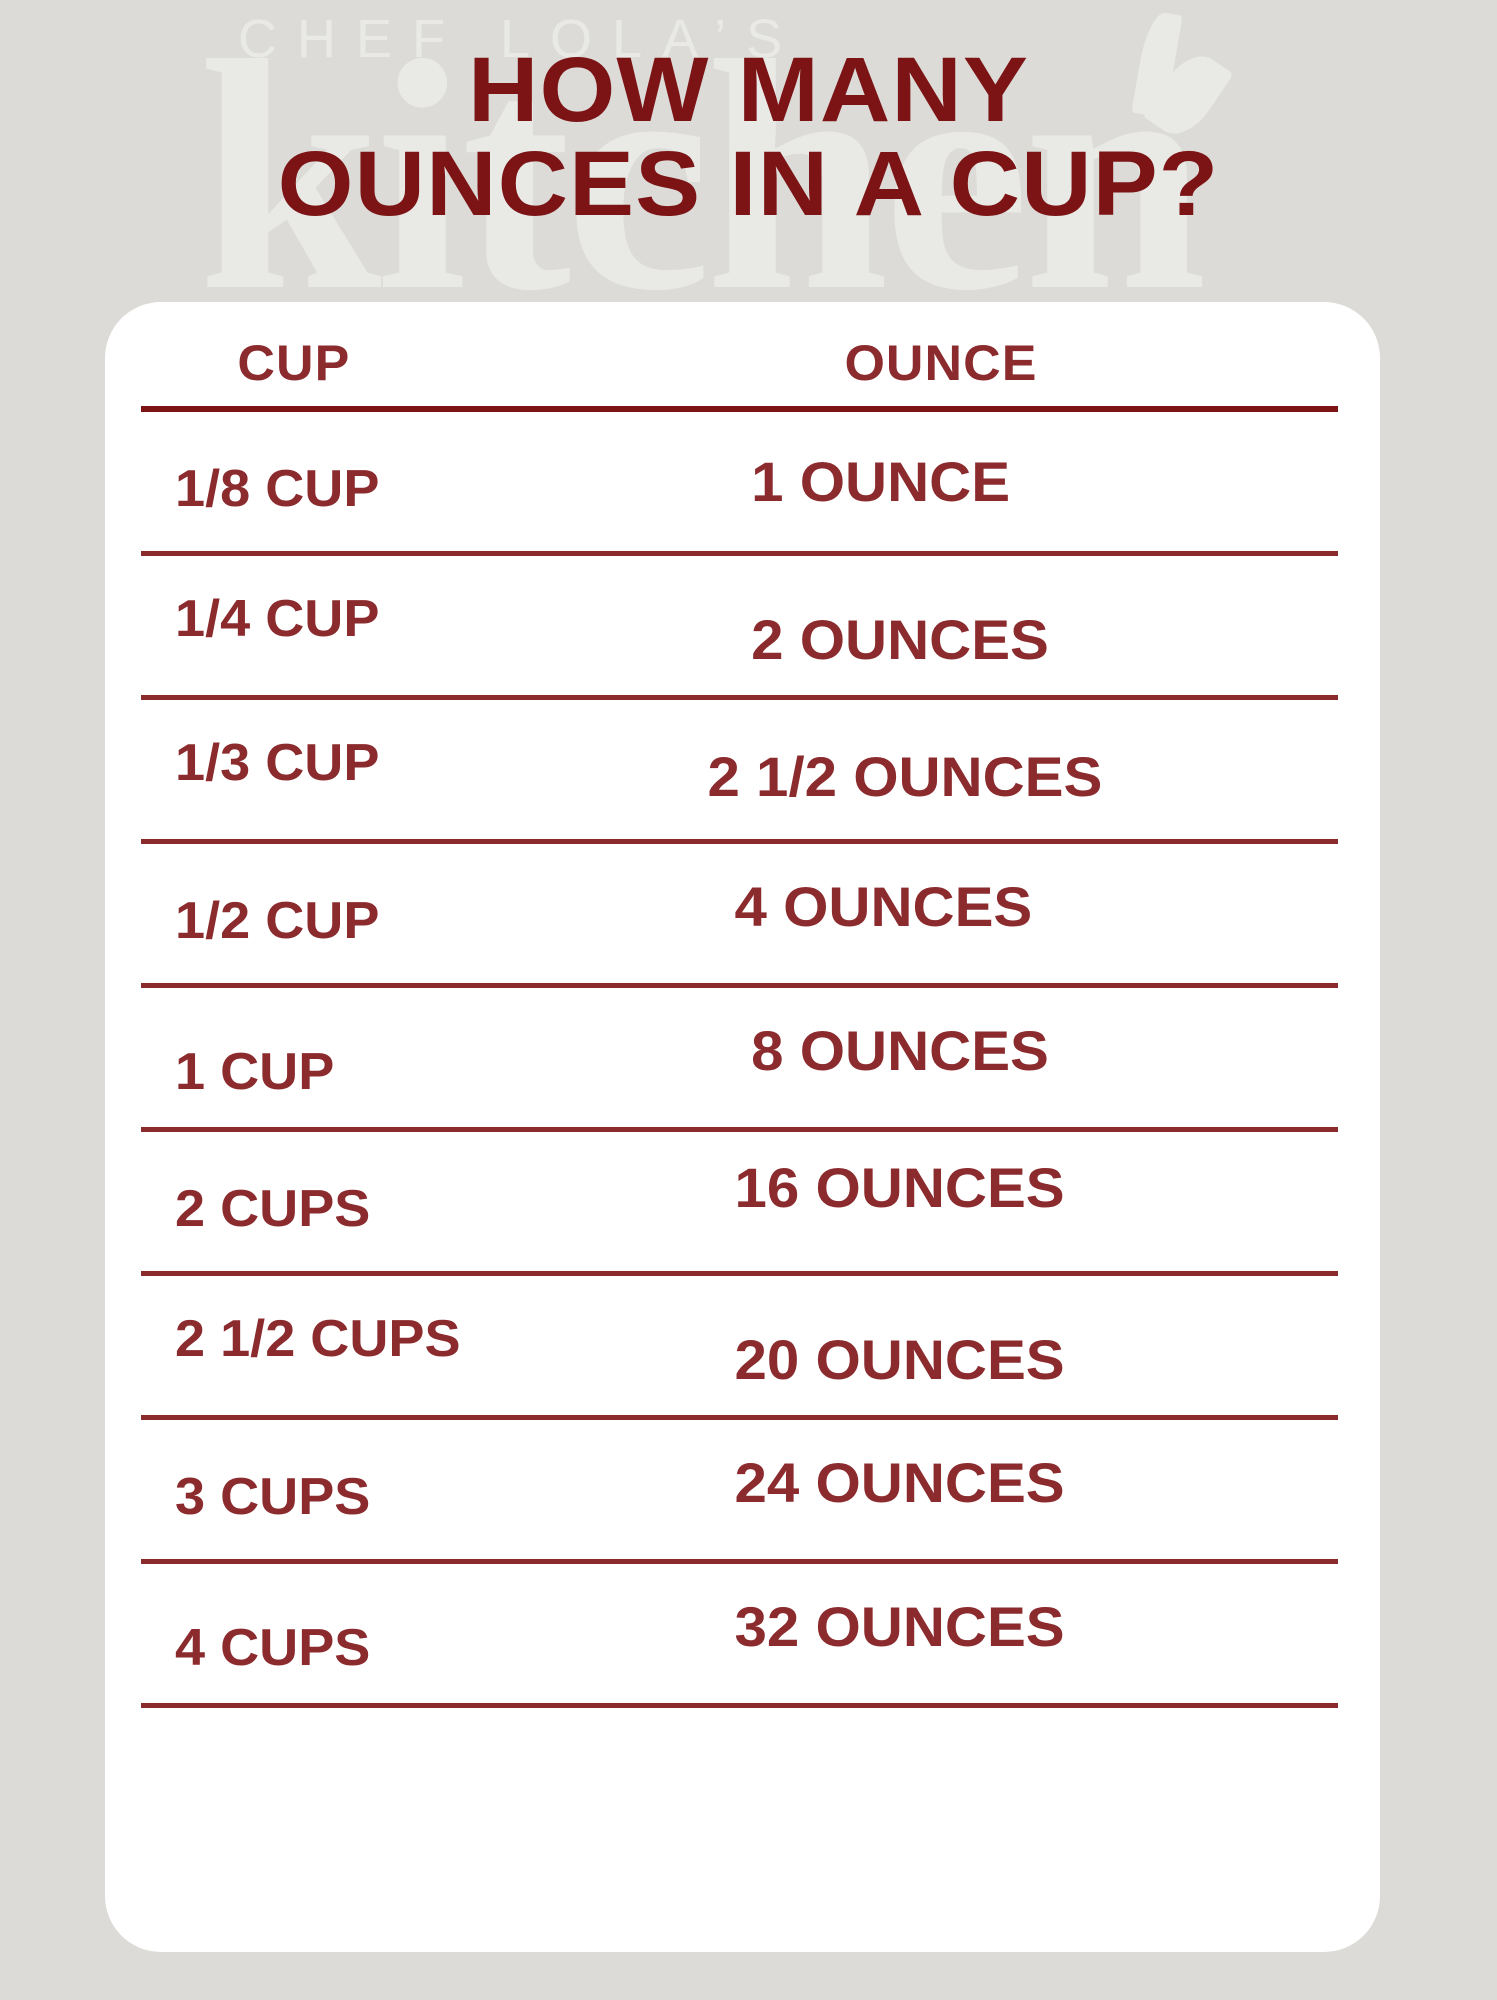  I want to click on table-row: 1/8 CUP 1 OUNCE, so click(741, 481).